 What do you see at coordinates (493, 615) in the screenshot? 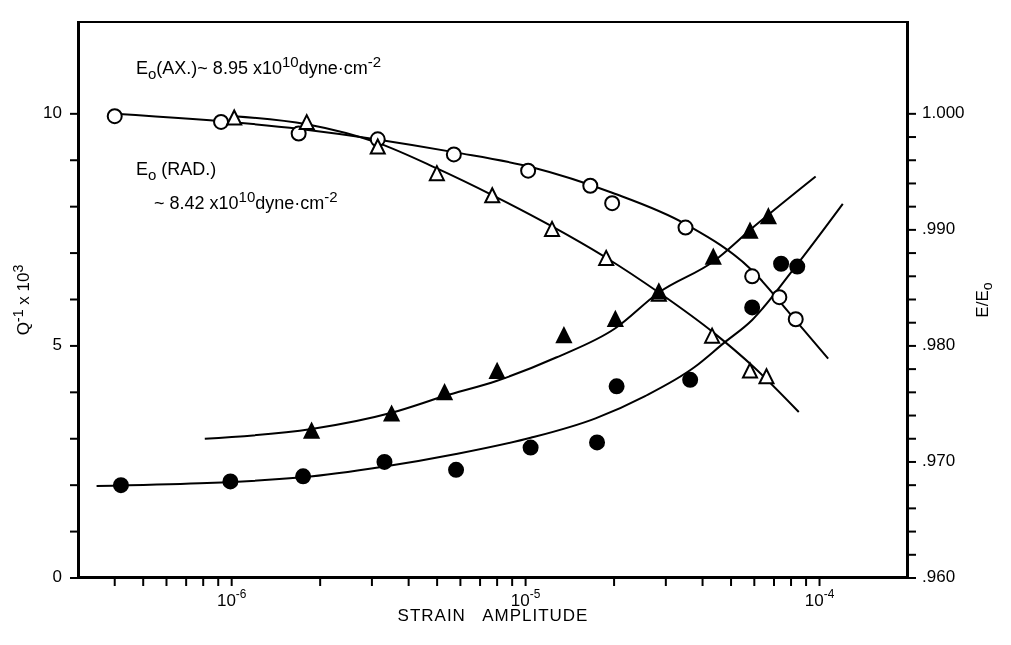
I see `x-axis-title: STRAIN AMPLITUDE` at bounding box center [493, 615].